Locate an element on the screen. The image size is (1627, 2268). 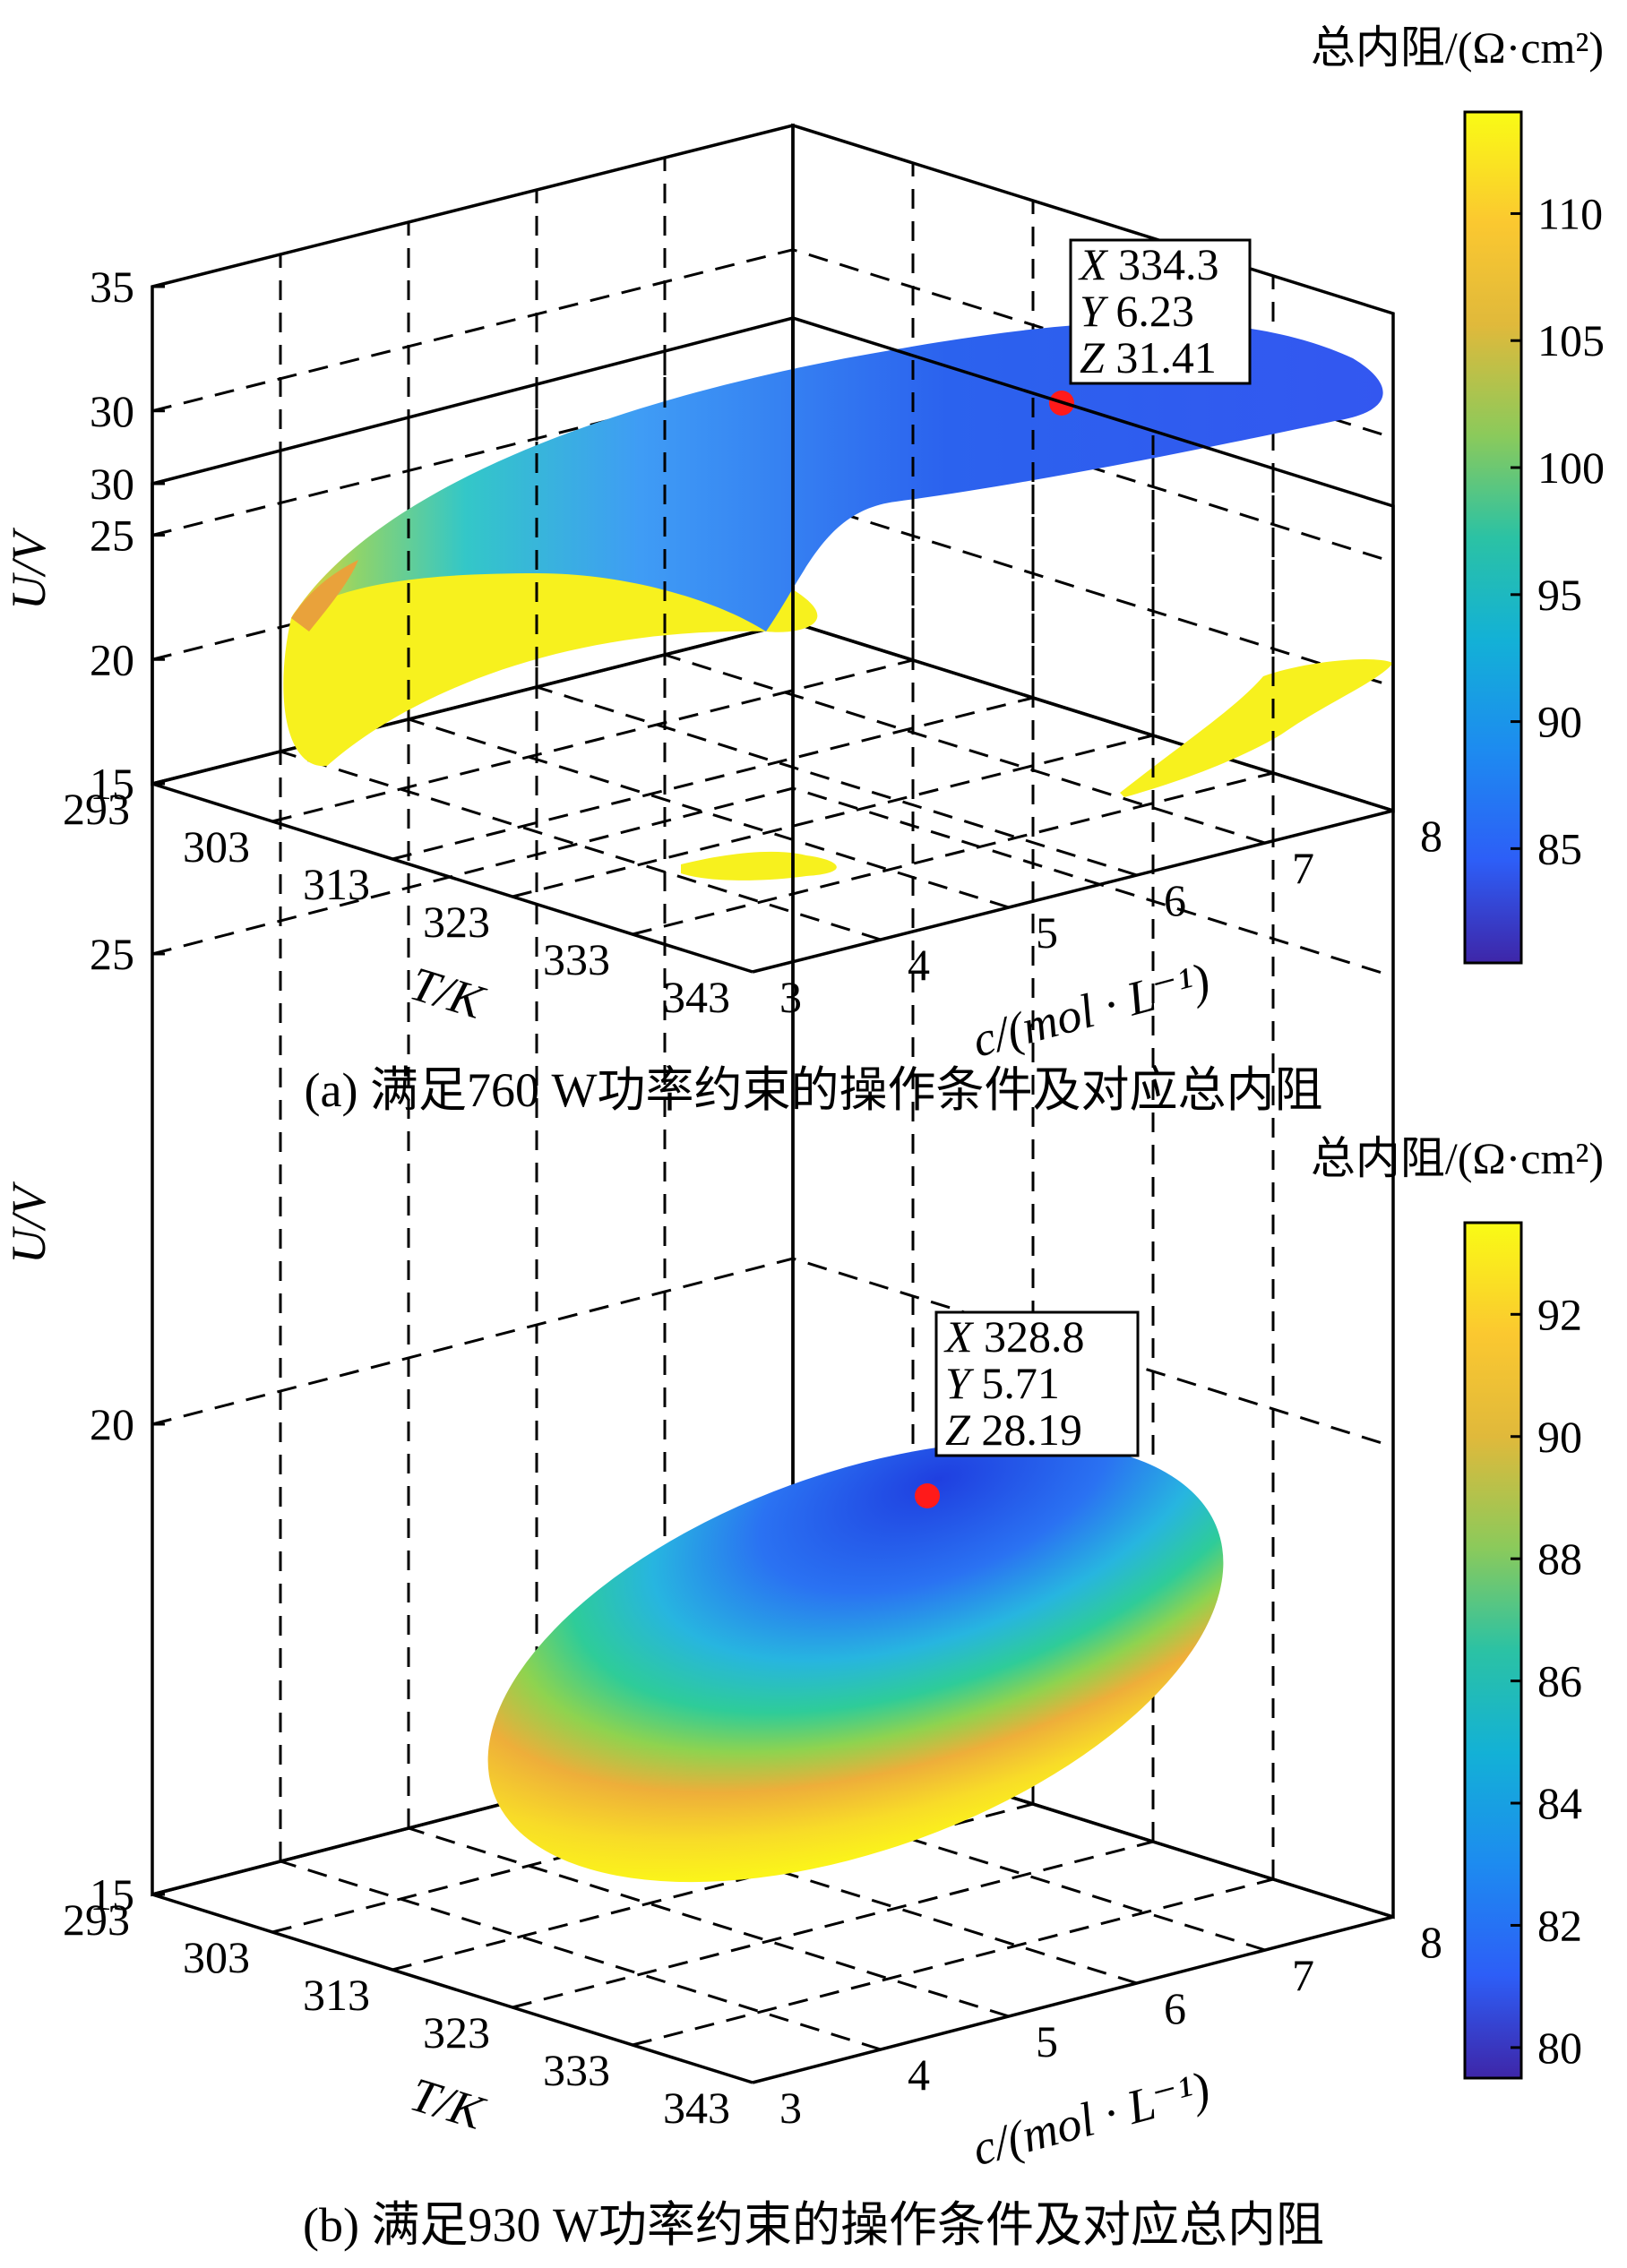
datatip-row: X 328.8 is located at coordinates (1014, 1337).